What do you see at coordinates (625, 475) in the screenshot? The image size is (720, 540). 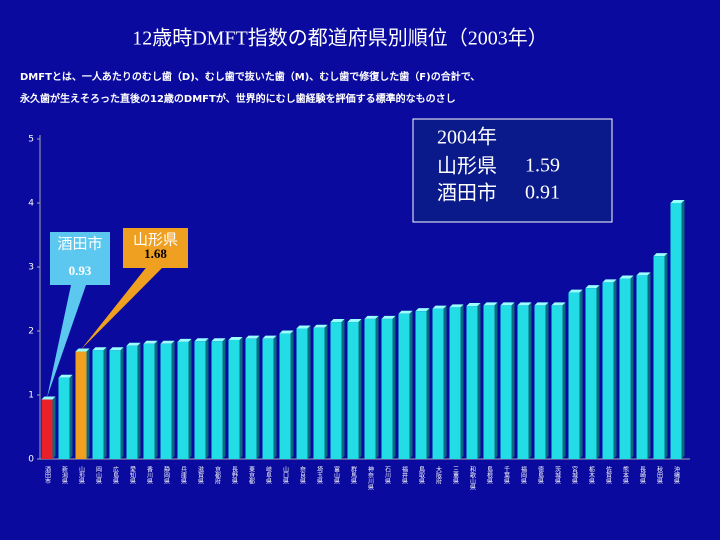 I see `x-tick-label: 熊本県` at bounding box center [625, 475].